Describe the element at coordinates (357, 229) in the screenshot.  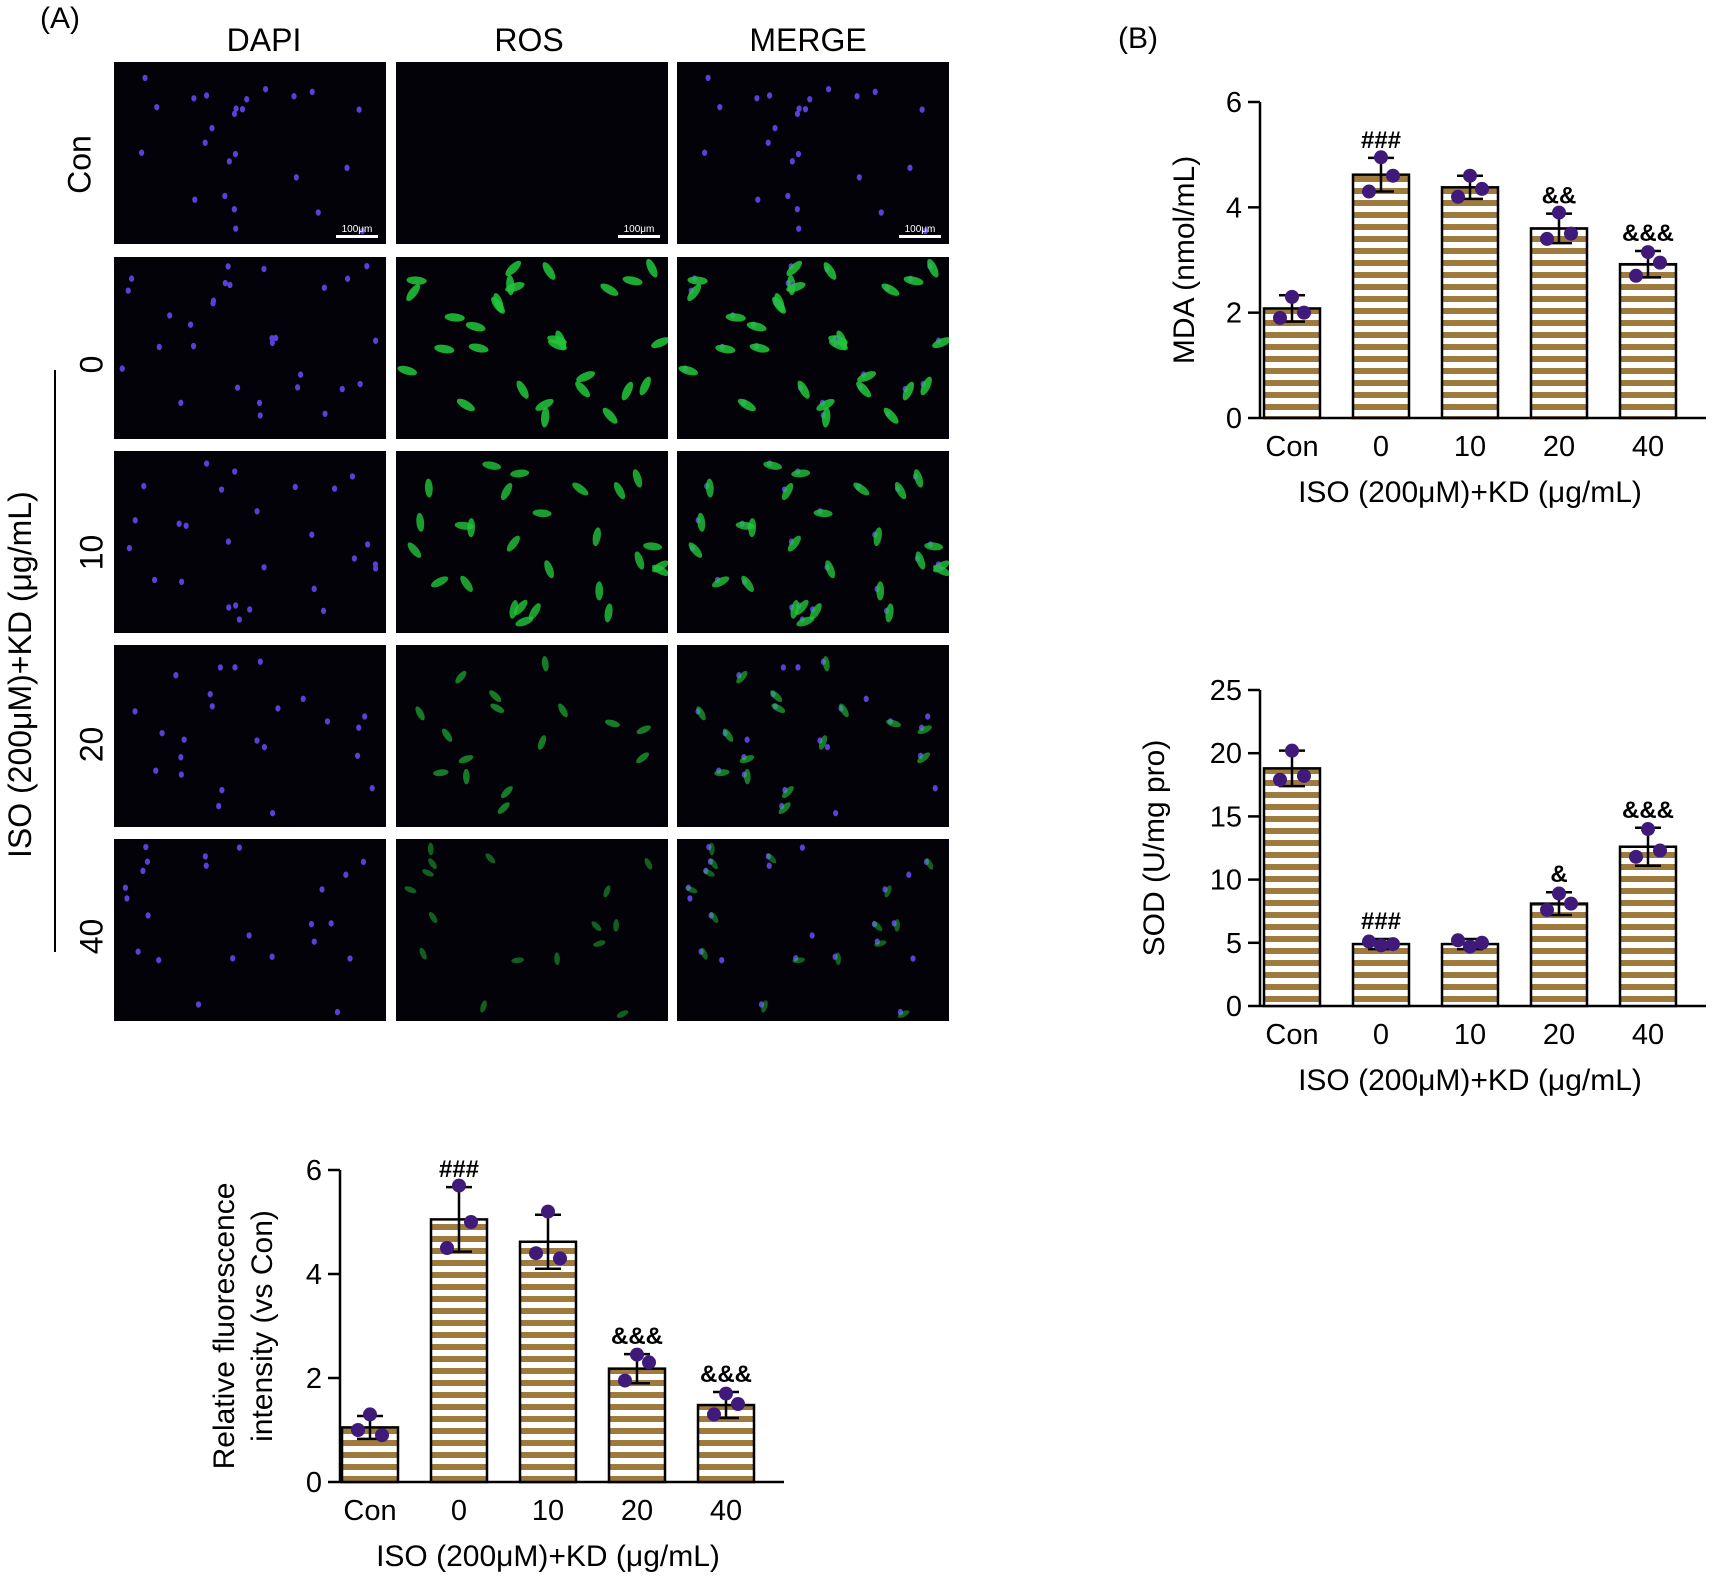
I see `scale-bar-label: 100μm` at that location.